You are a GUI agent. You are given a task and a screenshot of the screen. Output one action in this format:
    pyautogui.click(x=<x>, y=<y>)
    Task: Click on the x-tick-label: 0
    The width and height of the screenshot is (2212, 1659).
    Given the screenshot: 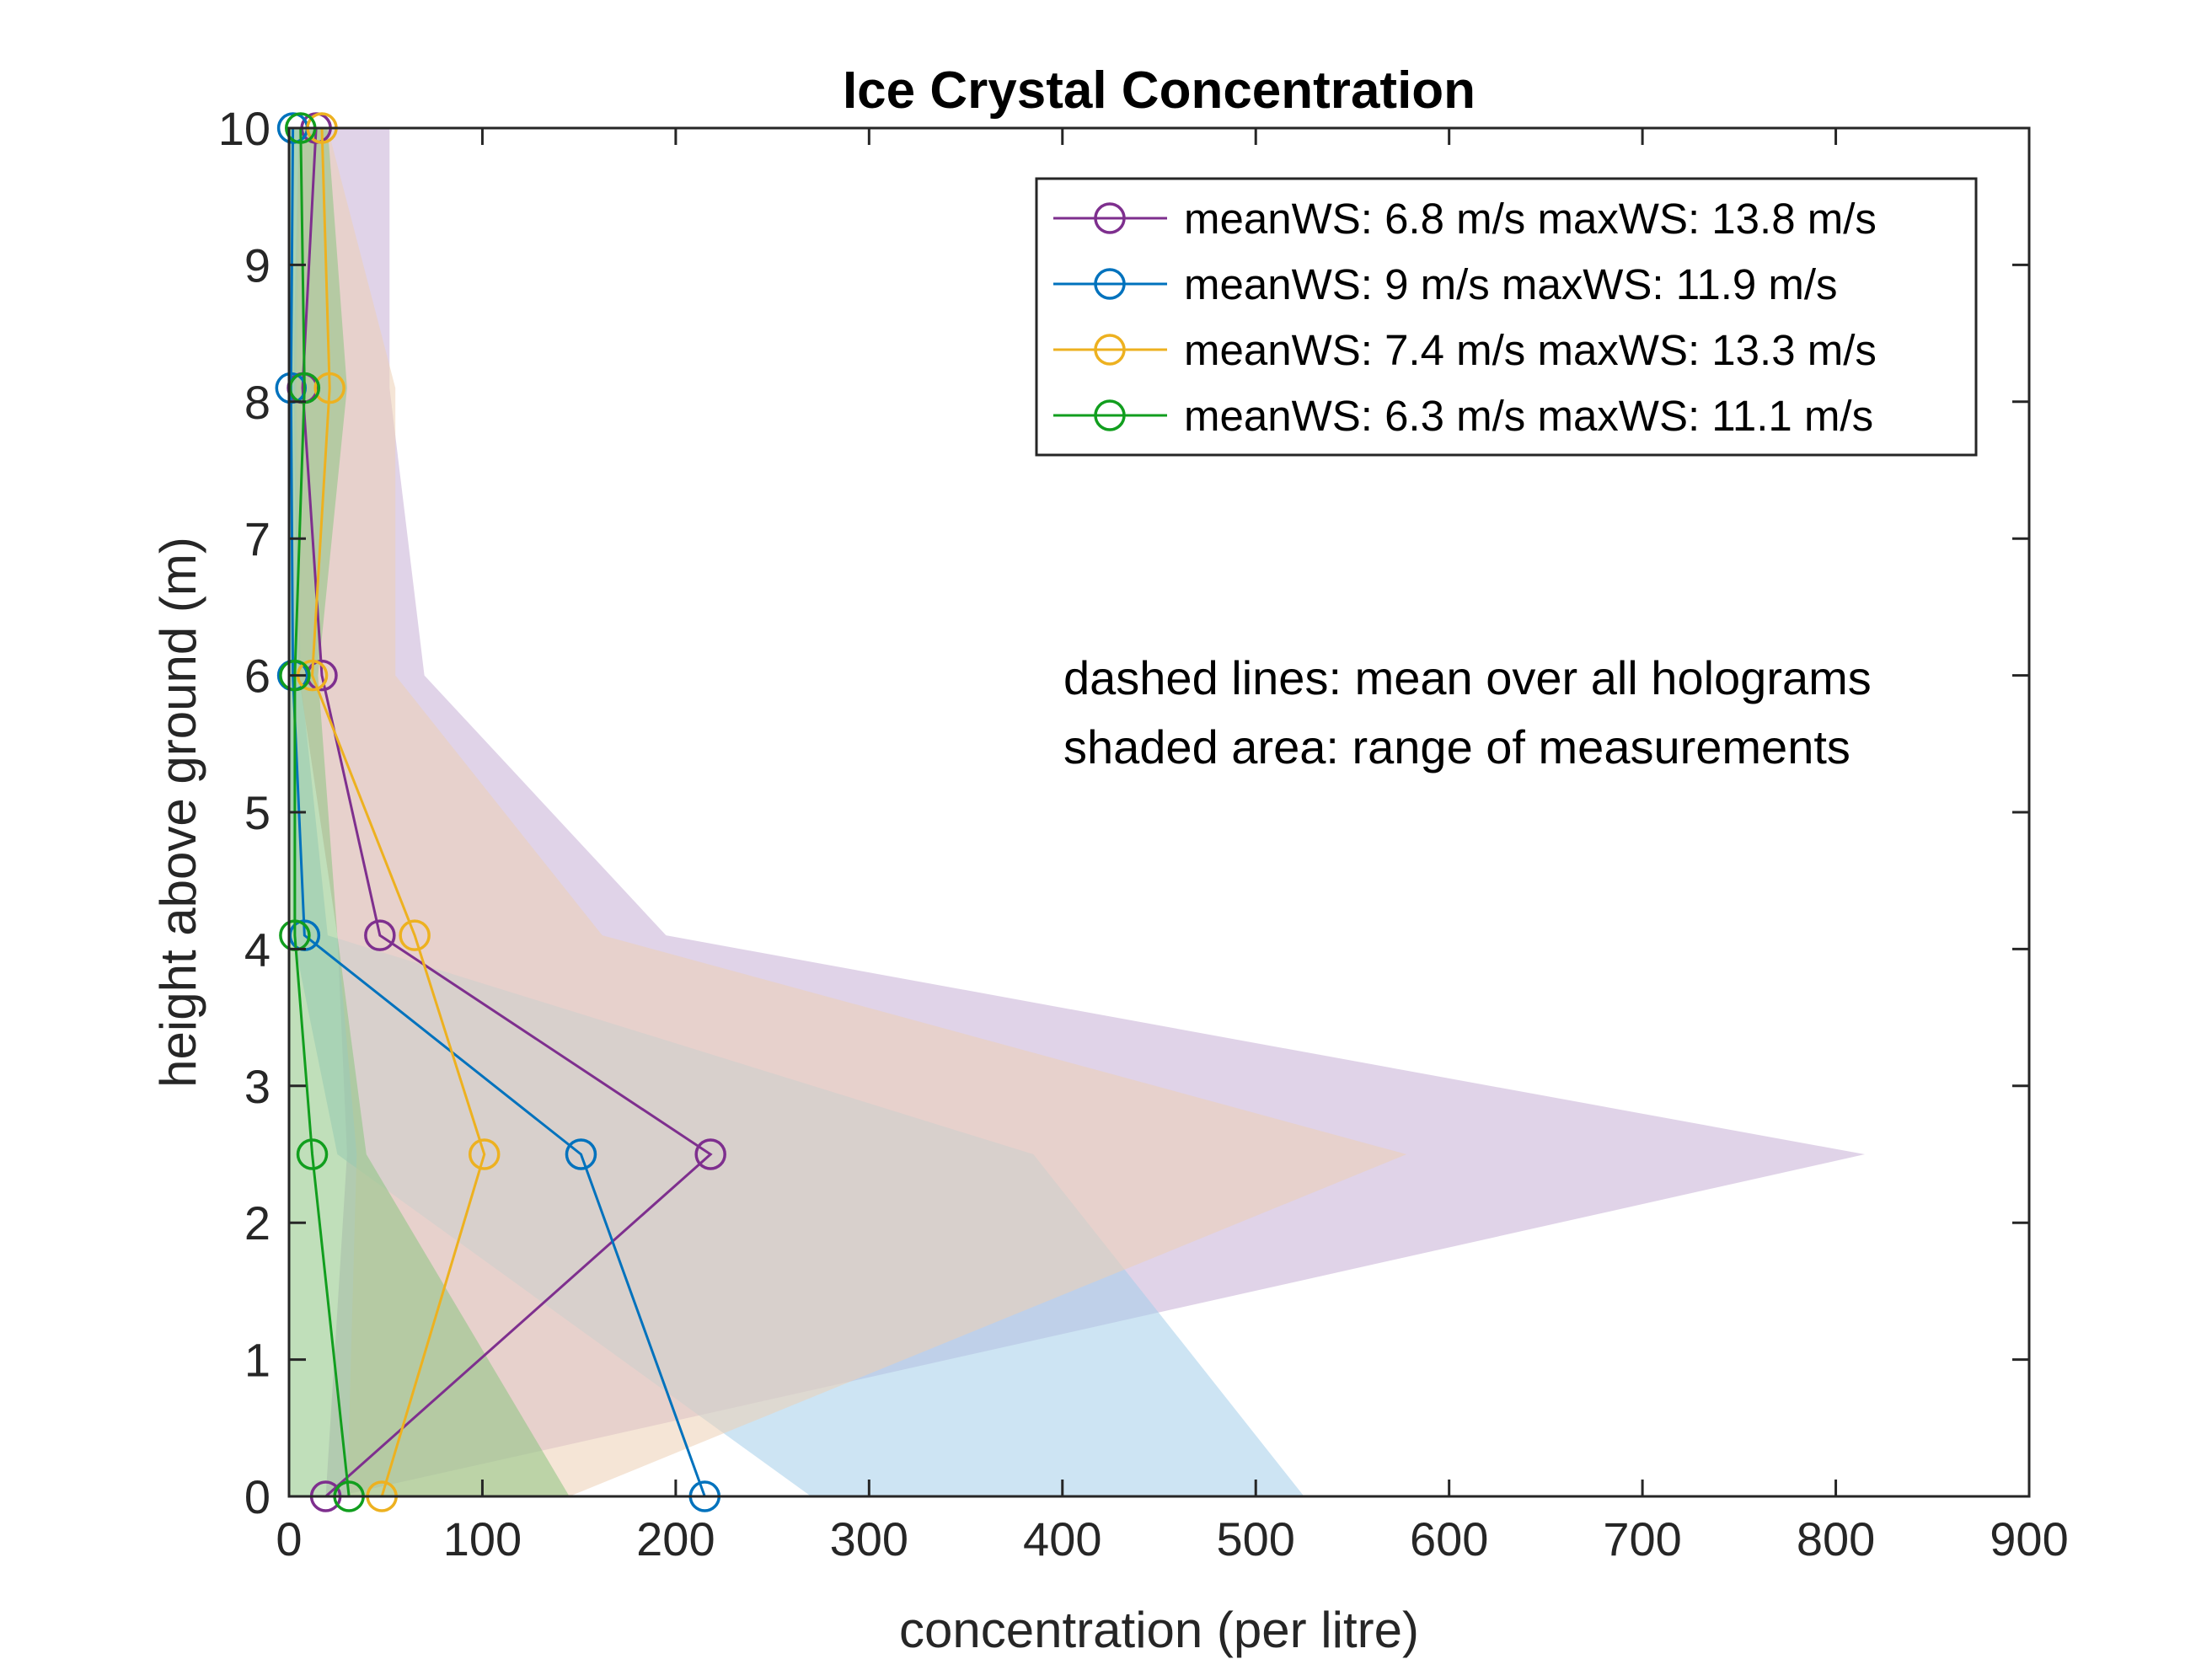 What is the action you would take?
    pyautogui.click(x=289, y=1538)
    